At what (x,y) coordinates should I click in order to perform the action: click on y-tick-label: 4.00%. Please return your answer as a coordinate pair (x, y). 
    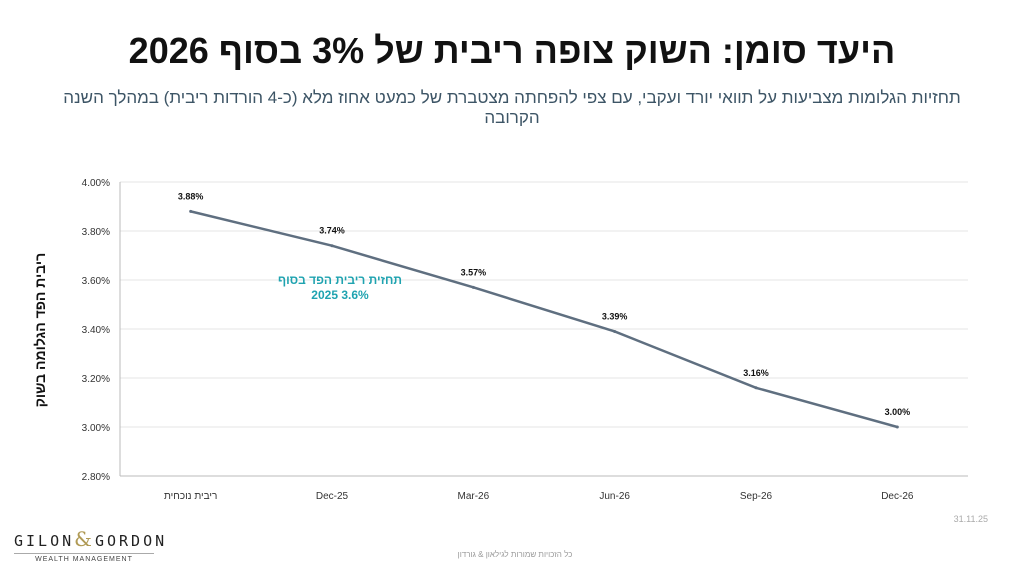
    Looking at the image, I should click on (96, 183).